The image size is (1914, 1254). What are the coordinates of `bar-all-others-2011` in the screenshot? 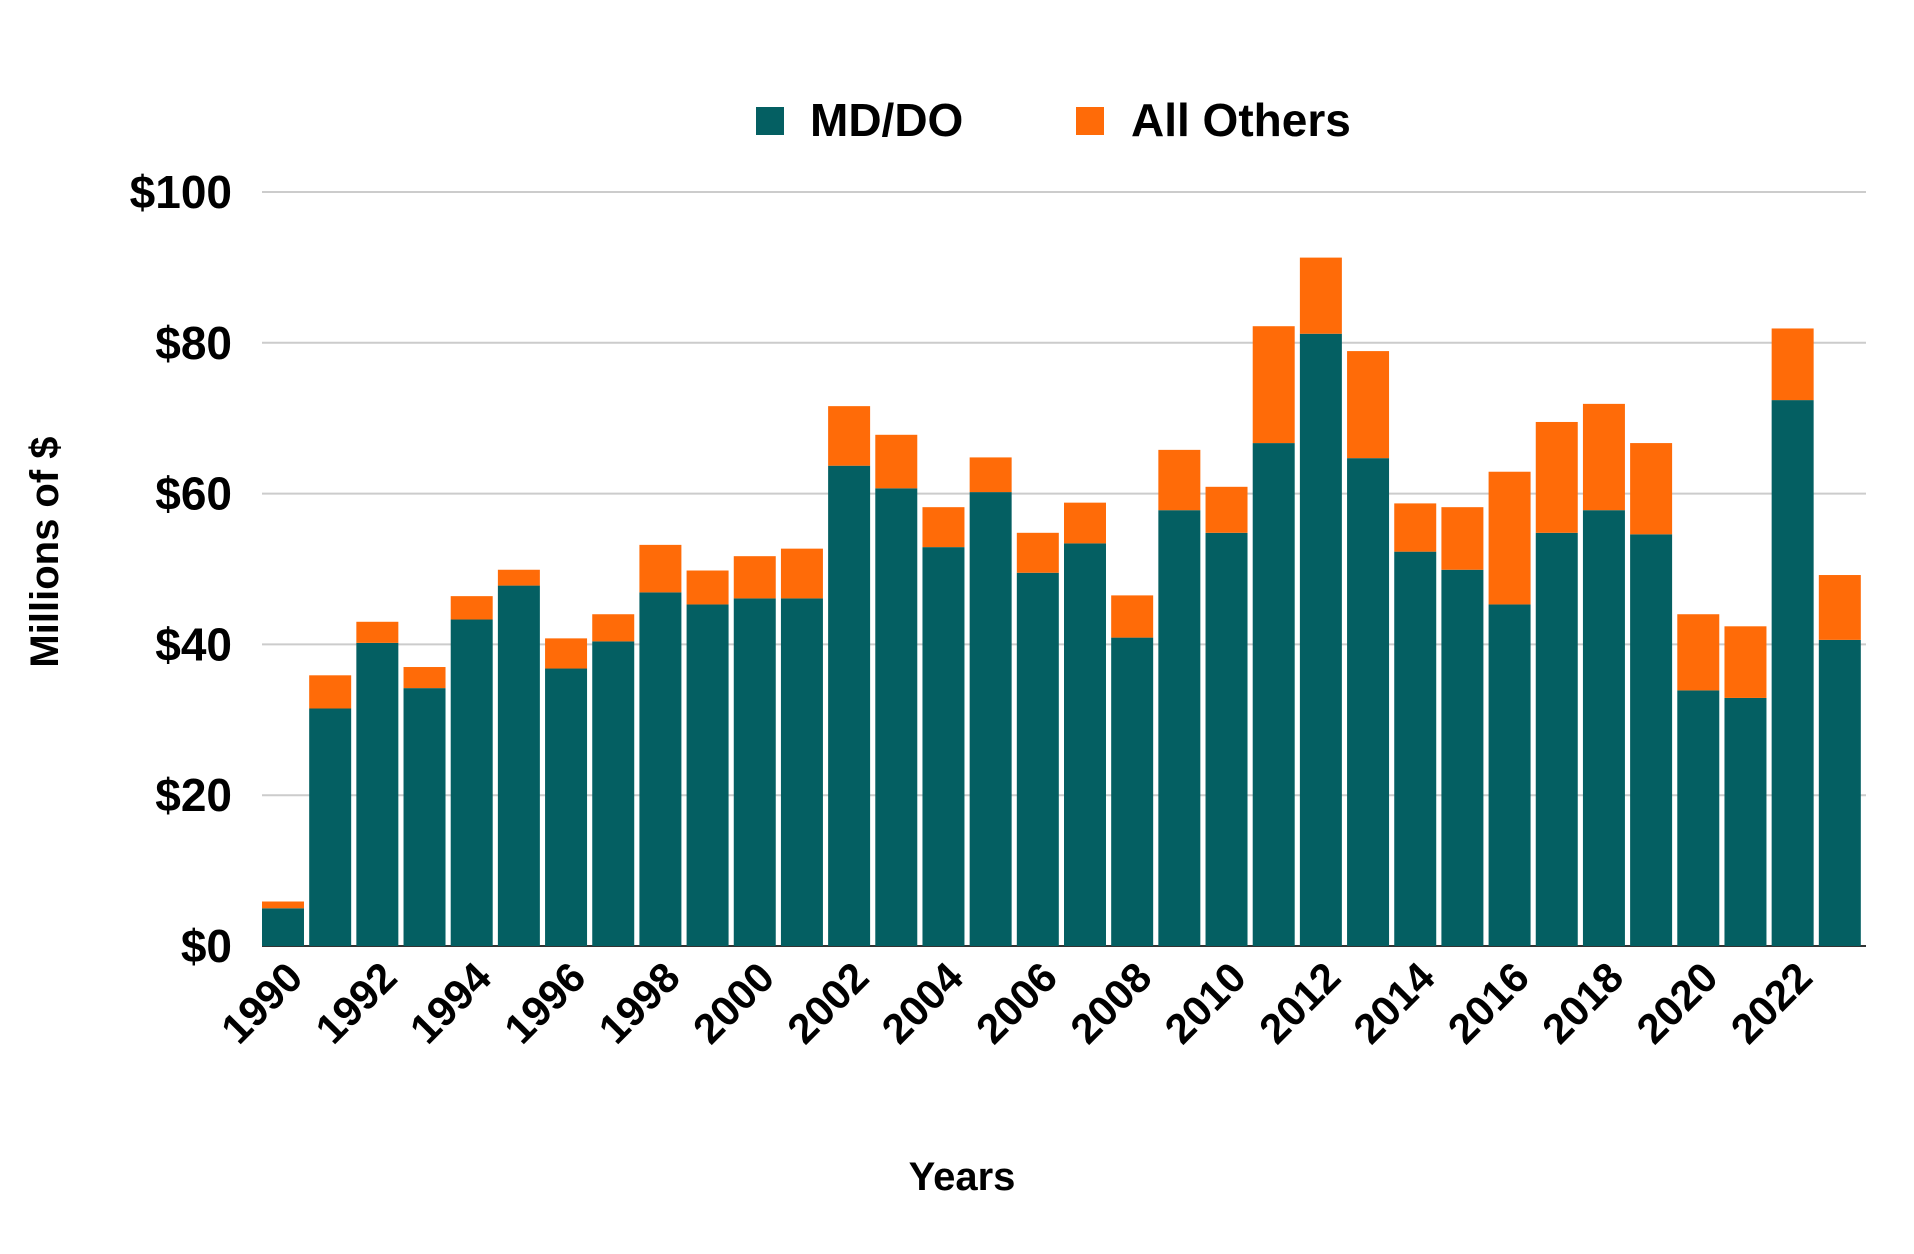 It's located at (1273, 385).